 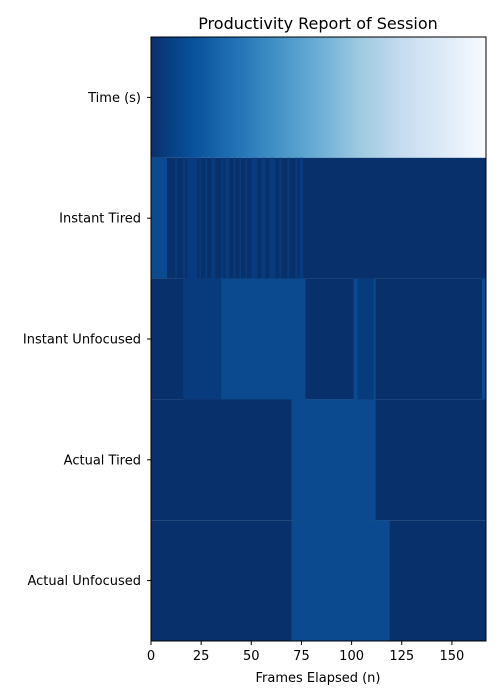 I want to click on x-tick-label-100: 100, so click(x=351, y=656).